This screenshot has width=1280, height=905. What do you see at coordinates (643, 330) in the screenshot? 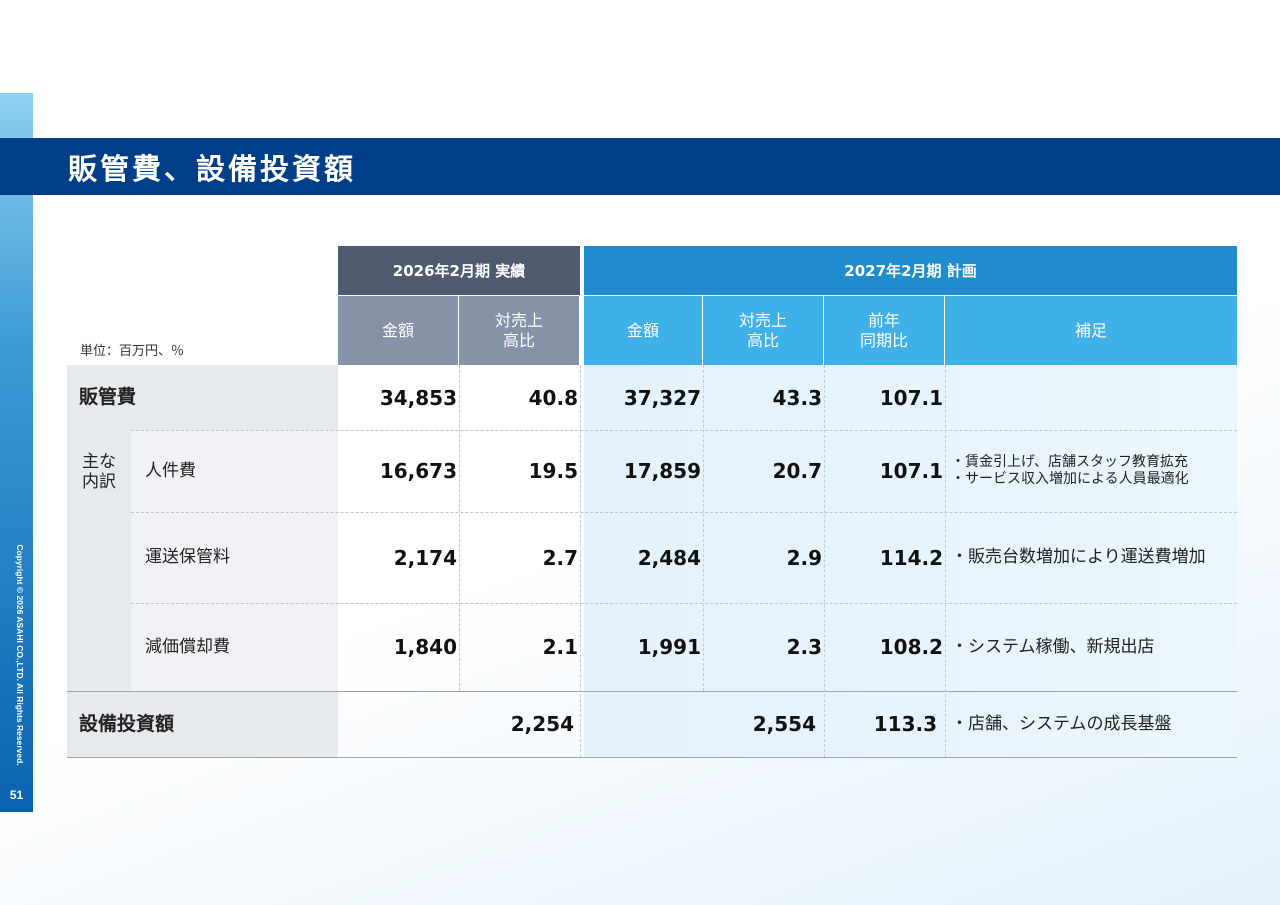
I see `header-plan-amount: 金額` at bounding box center [643, 330].